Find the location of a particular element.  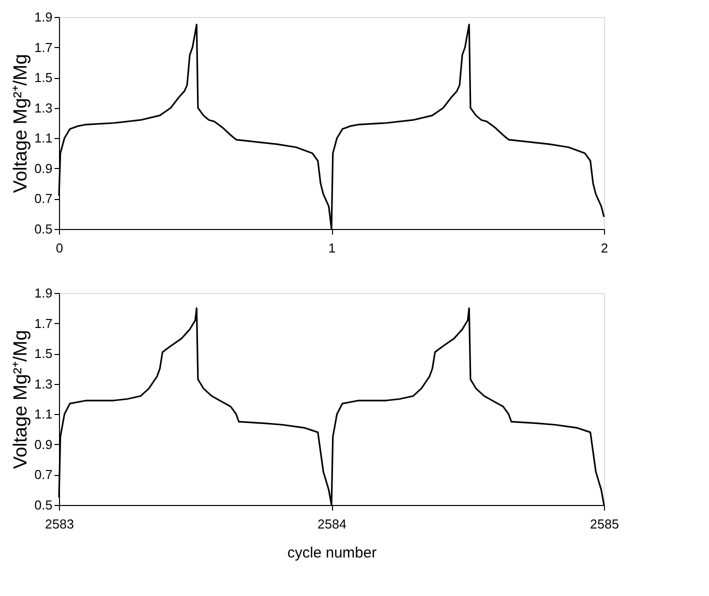

x-tick-label: 1 is located at coordinates (332, 248).